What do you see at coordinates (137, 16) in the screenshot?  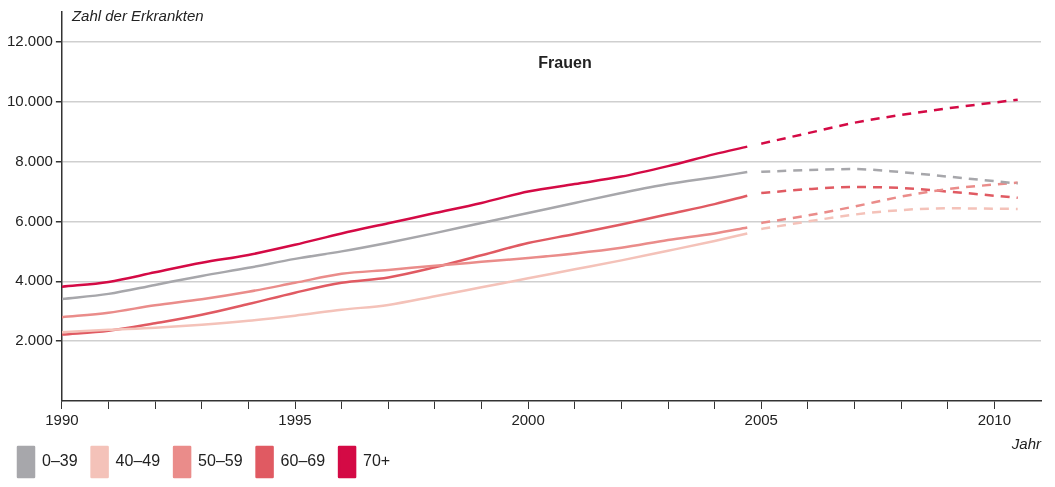 I see `y-axis-title: Zahl der Erkrankten` at bounding box center [137, 16].